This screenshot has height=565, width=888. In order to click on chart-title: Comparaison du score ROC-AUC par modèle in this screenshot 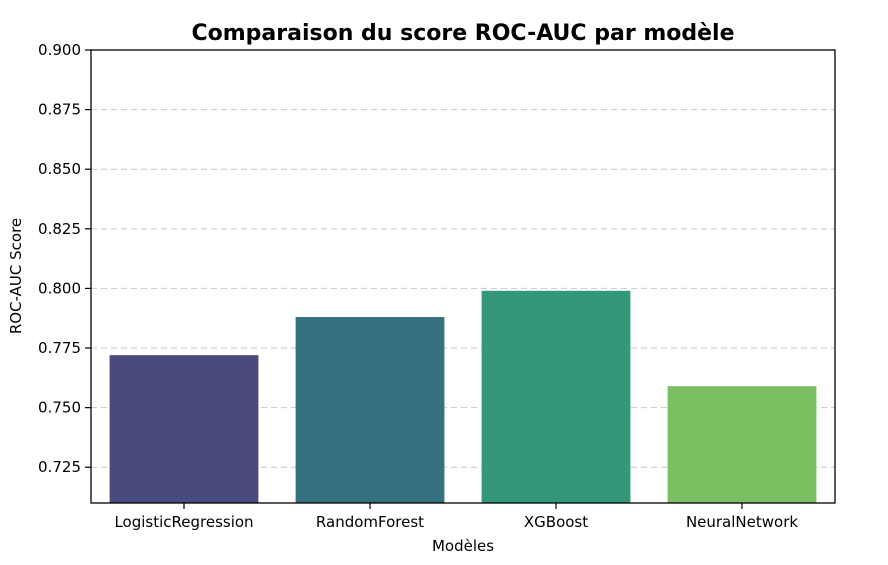, I will do `click(462, 33)`.